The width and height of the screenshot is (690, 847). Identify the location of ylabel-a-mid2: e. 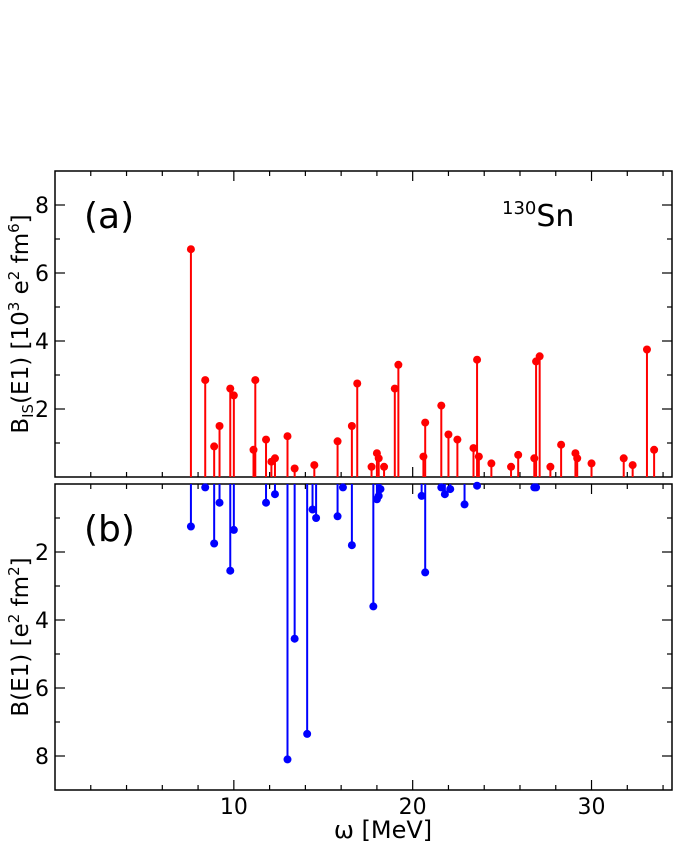
(21, 290).